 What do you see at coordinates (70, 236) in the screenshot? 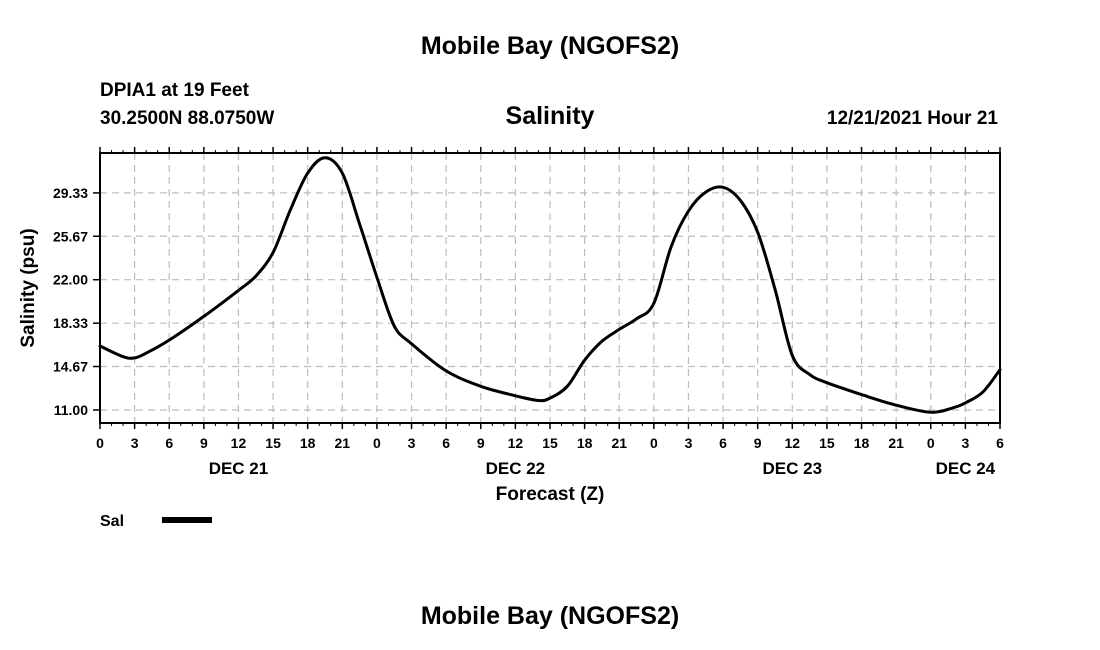
I see `y-tick-label: 25.67` at bounding box center [70, 236].